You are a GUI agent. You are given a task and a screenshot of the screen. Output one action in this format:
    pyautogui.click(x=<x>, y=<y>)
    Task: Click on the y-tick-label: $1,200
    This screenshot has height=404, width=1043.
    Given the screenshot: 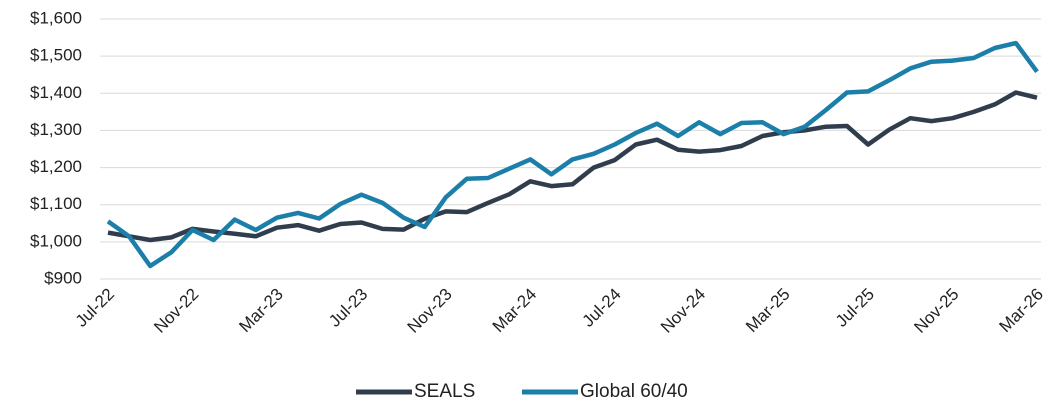 What is the action you would take?
    pyautogui.click(x=56, y=166)
    